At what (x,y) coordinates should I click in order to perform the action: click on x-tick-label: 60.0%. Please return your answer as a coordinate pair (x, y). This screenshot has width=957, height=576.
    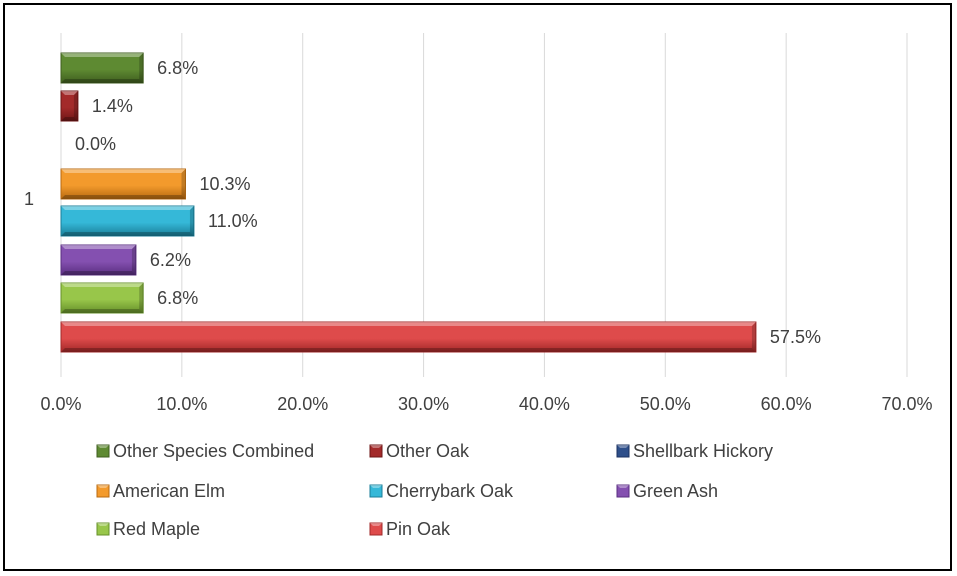
    Looking at the image, I should click on (786, 404).